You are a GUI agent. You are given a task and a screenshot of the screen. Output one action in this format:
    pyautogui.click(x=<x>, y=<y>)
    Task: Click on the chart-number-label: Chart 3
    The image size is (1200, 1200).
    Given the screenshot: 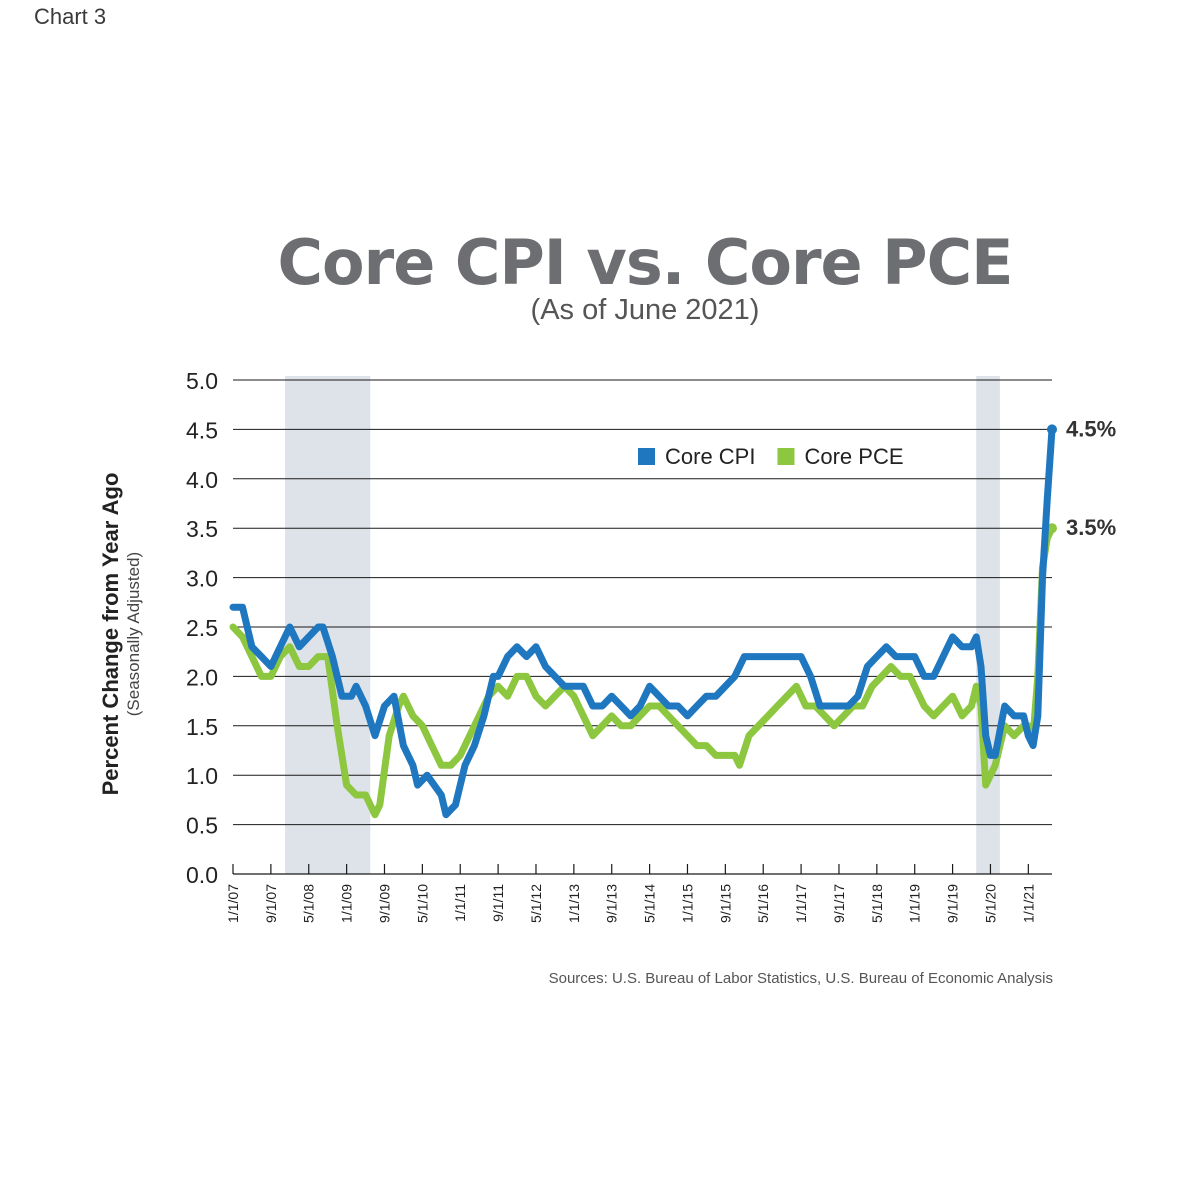 What is the action you would take?
    pyautogui.click(x=70, y=16)
    